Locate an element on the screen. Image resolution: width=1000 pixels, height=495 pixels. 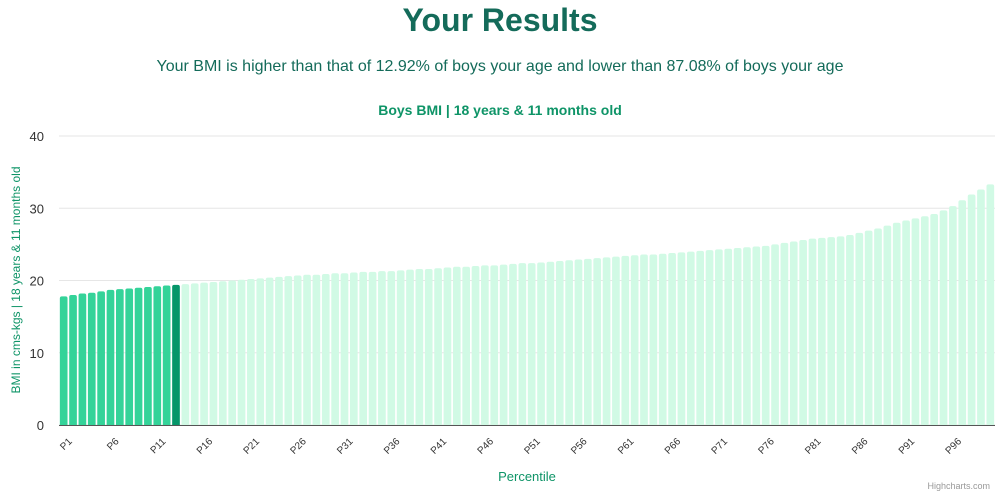
user-percentile-bar is located at coordinates (176, 354).